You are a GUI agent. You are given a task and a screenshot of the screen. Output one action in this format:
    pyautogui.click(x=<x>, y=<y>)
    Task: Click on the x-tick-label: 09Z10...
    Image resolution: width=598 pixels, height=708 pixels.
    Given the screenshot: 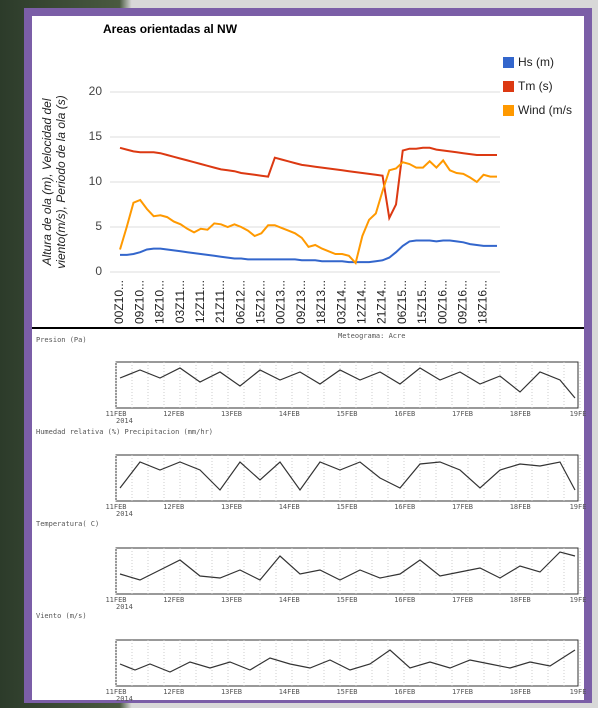 What is the action you would take?
    pyautogui.click(x=139, y=302)
    